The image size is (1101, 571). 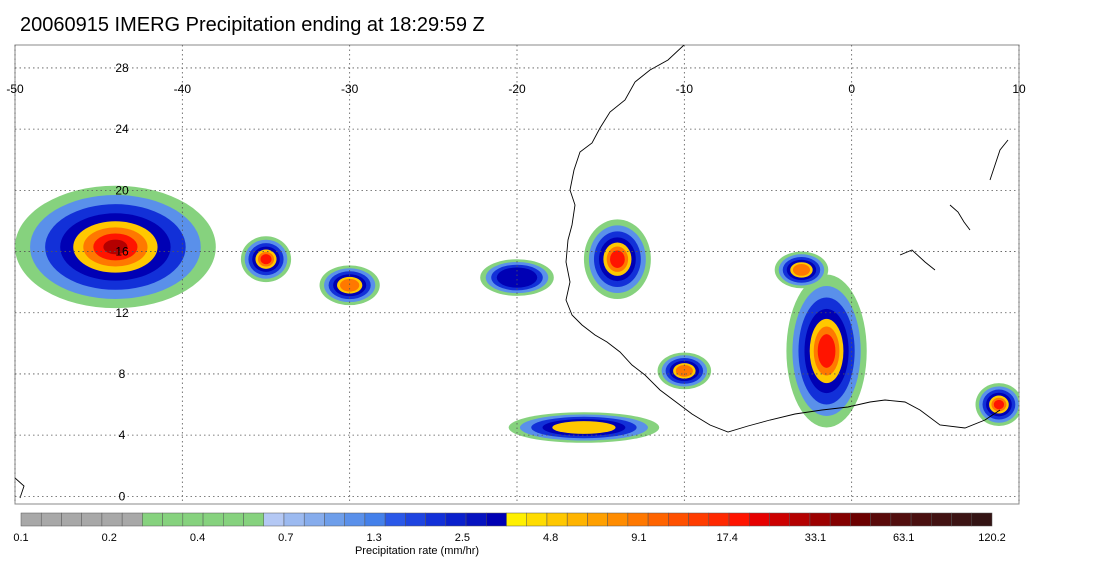 I want to click on latitude-label: 24, so click(x=122, y=129).